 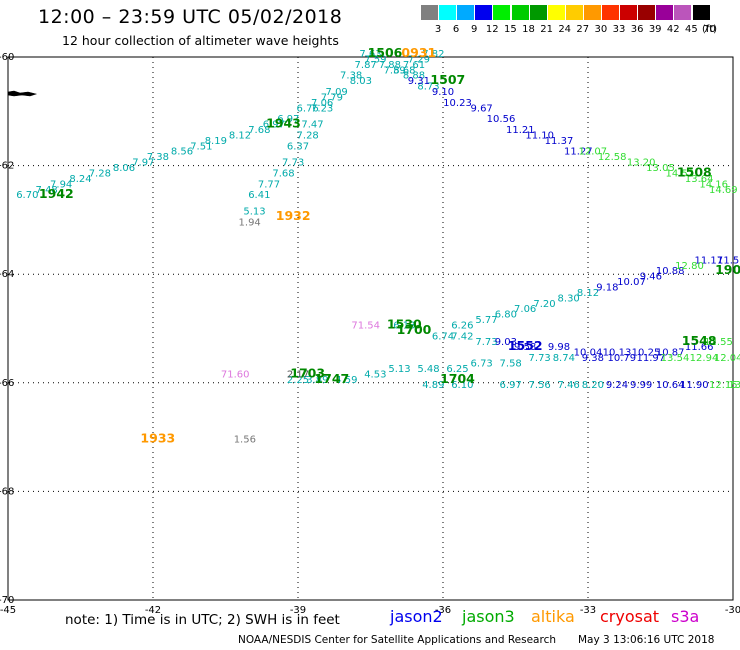 What do you see at coordinates (607, 287) in the screenshot?
I see `wave-height-value: 9.18` at bounding box center [607, 287].